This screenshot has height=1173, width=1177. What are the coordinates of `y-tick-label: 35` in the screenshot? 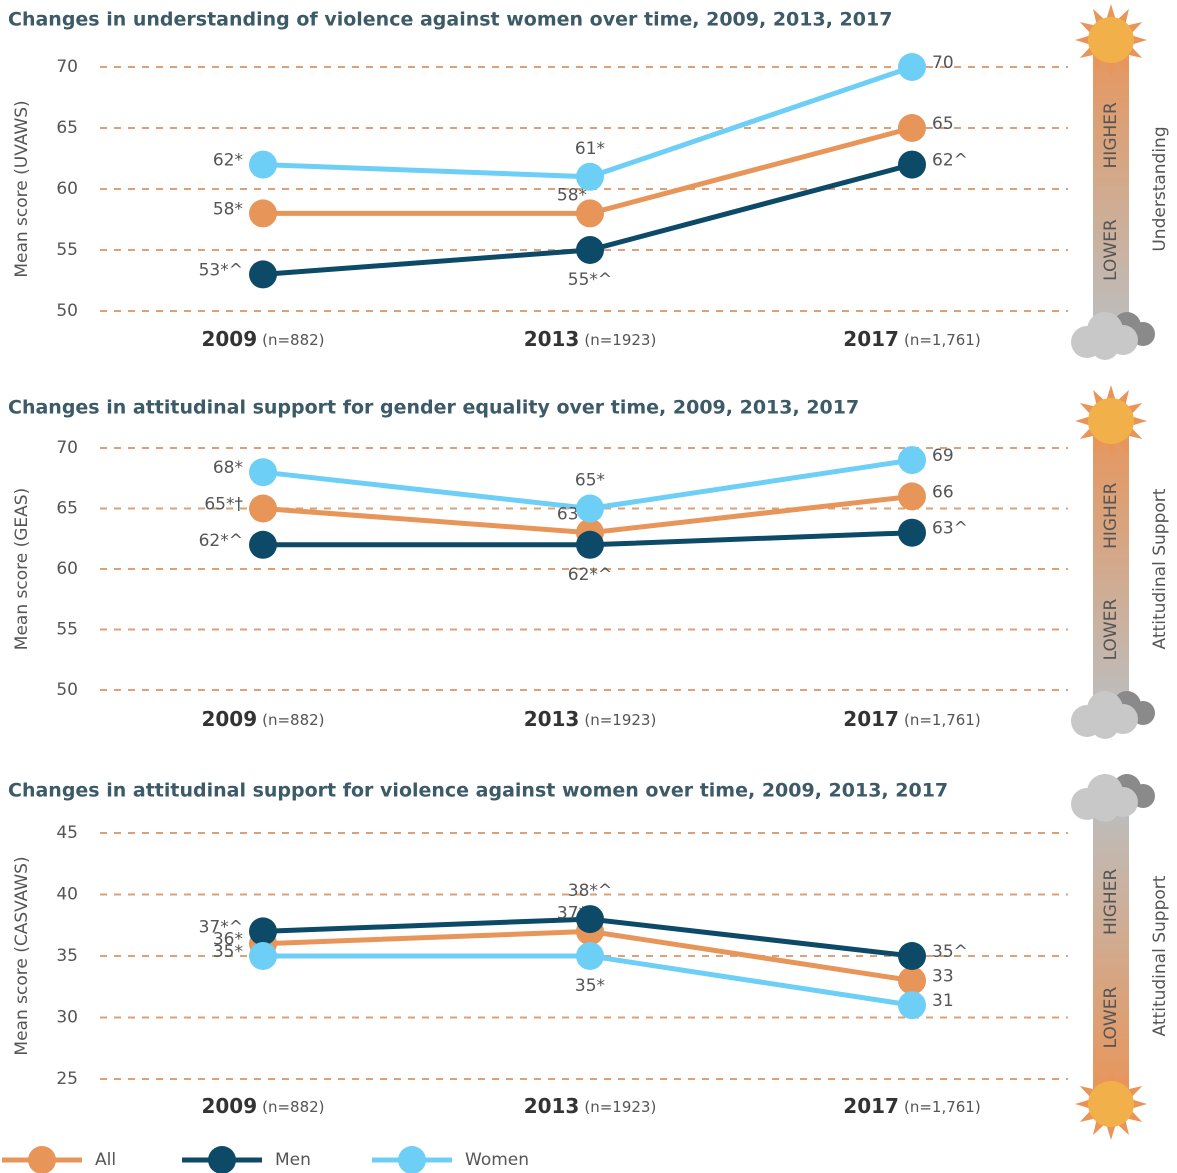 It's located at (67, 956).